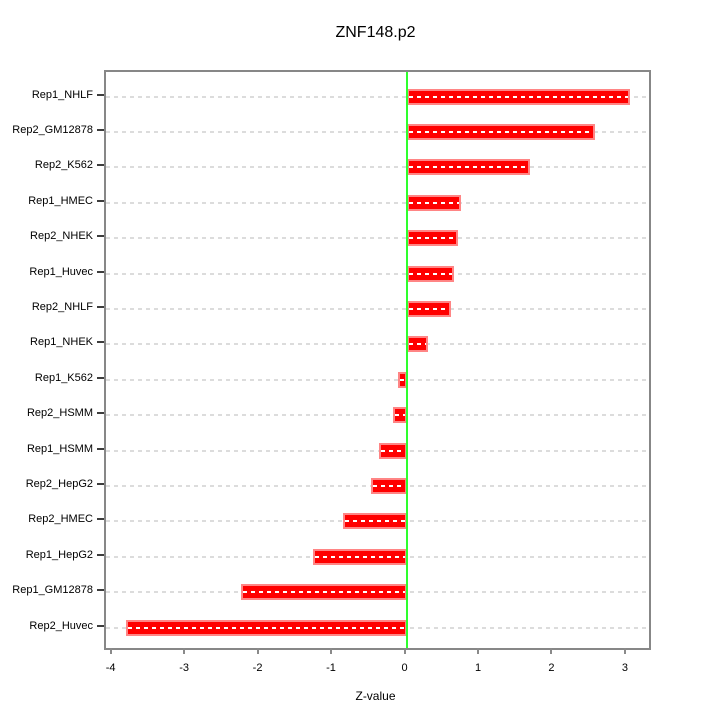 The height and width of the screenshot is (720, 720). I want to click on bar-Rep2_HSMM, so click(399, 415).